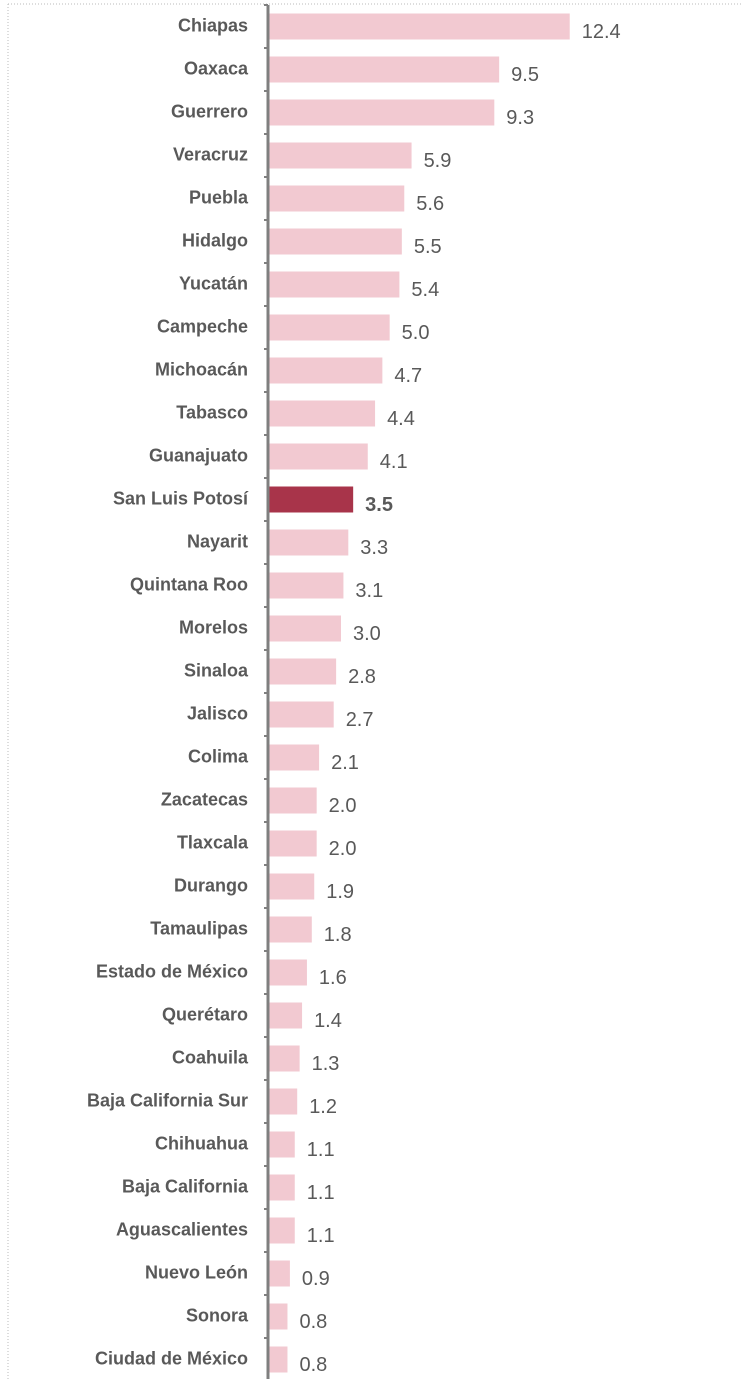 The width and height of the screenshot is (741, 1379). I want to click on category-label: Baja California, so click(185, 1186).